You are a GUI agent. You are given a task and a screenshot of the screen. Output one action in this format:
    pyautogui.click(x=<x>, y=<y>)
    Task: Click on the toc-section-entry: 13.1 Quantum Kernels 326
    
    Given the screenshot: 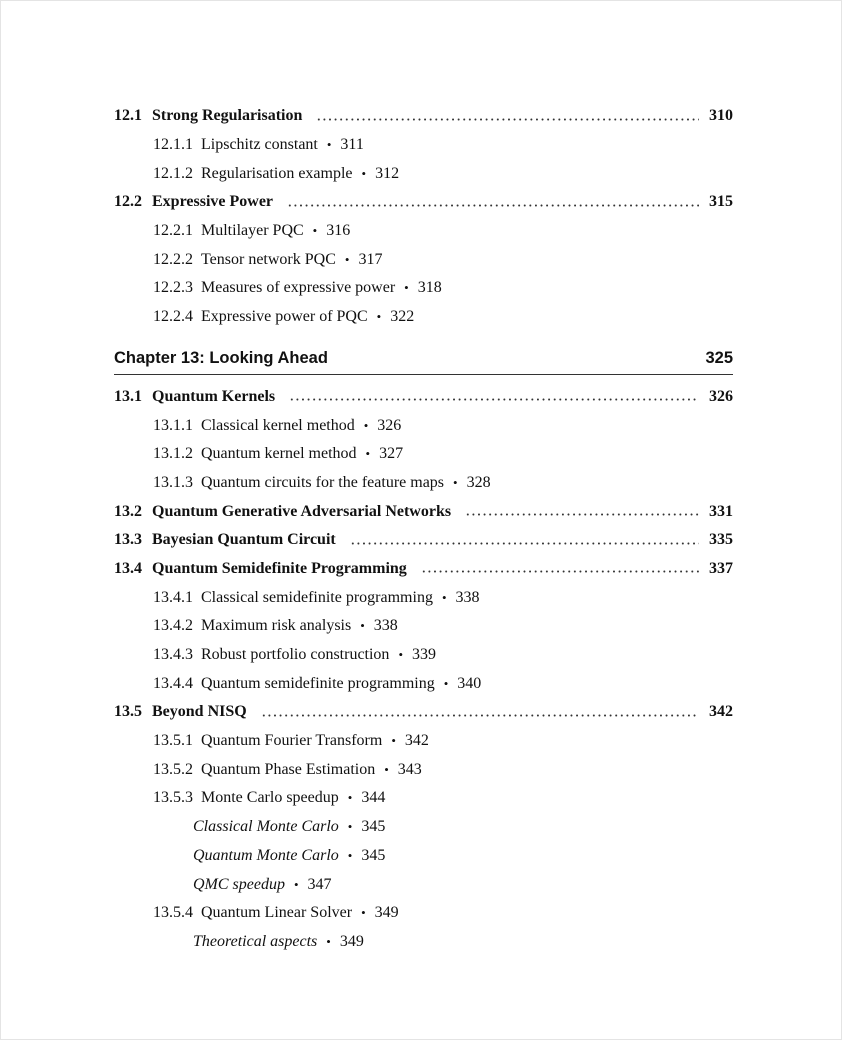 What is the action you would take?
    pyautogui.click(x=423, y=397)
    